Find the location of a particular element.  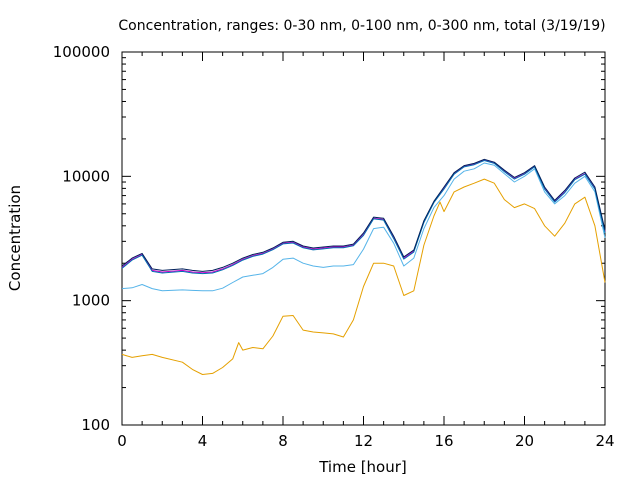

x-tick-label: 0 is located at coordinates (122, 441).